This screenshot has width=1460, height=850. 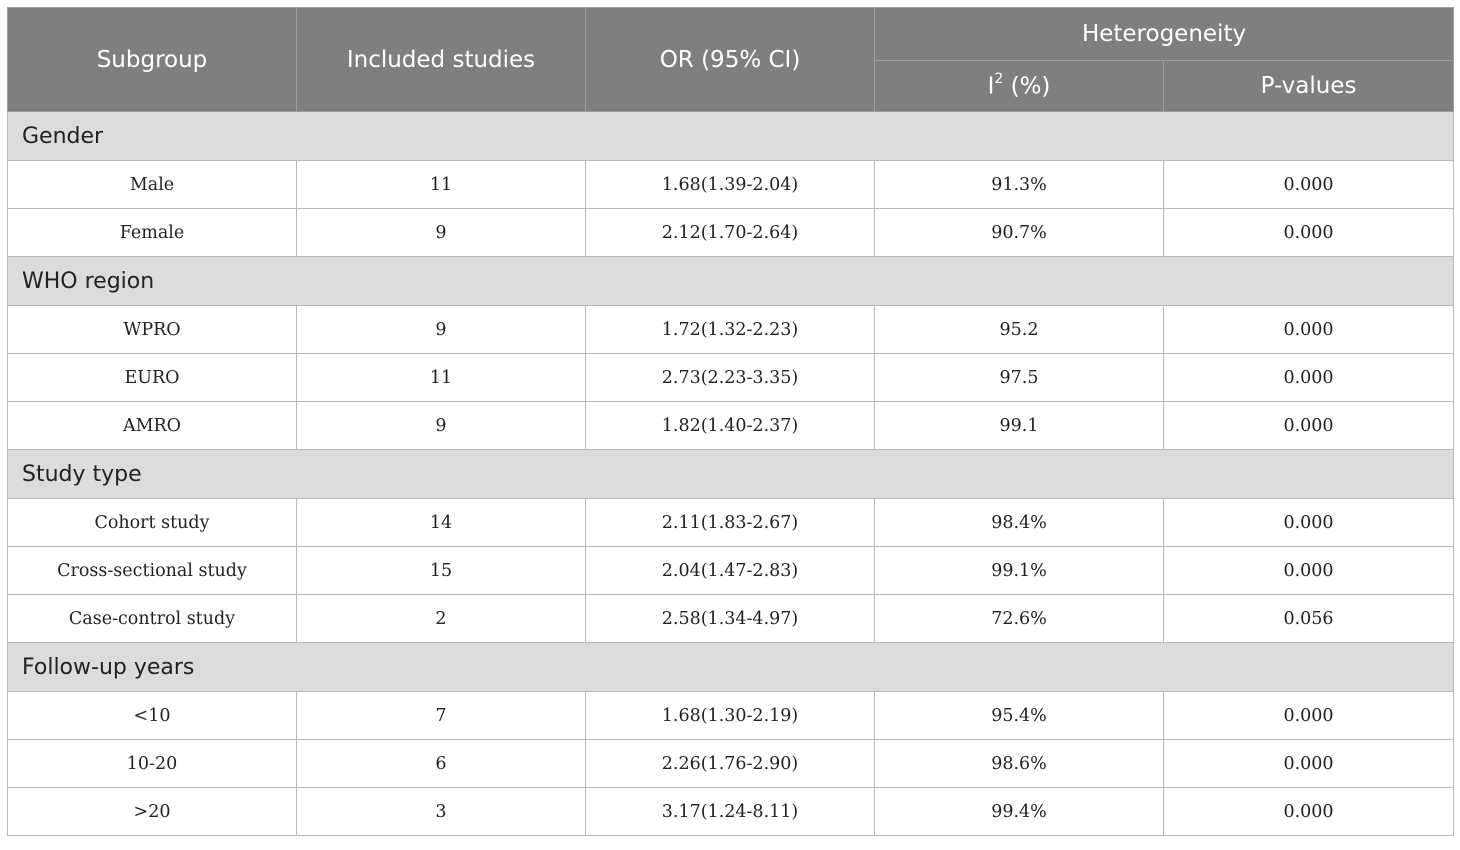 I want to click on table-row: <10 7 1.68(1.30-2.19) 95.4% 0.000, so click(x=731, y=715).